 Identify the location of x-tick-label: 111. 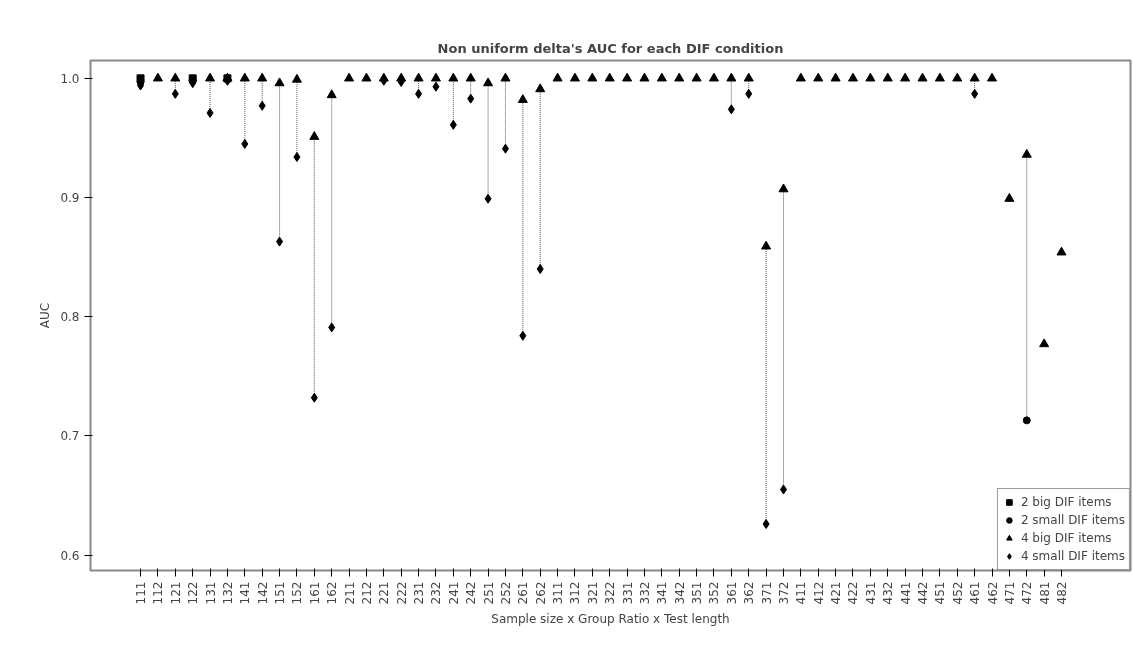
(141, 593).